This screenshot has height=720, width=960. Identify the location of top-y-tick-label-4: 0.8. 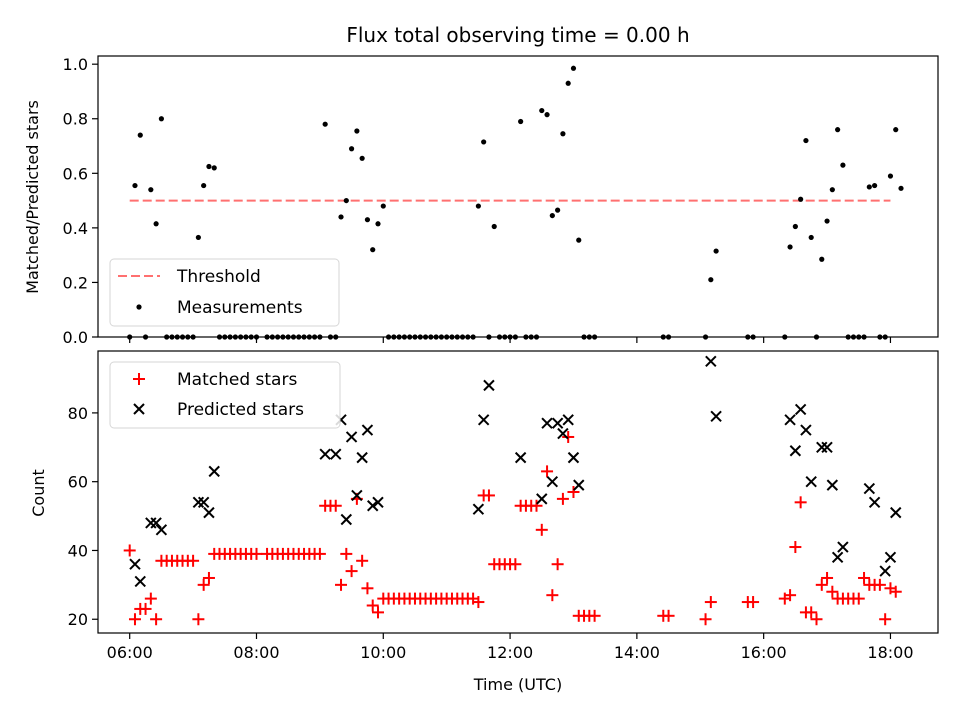
(75, 119).